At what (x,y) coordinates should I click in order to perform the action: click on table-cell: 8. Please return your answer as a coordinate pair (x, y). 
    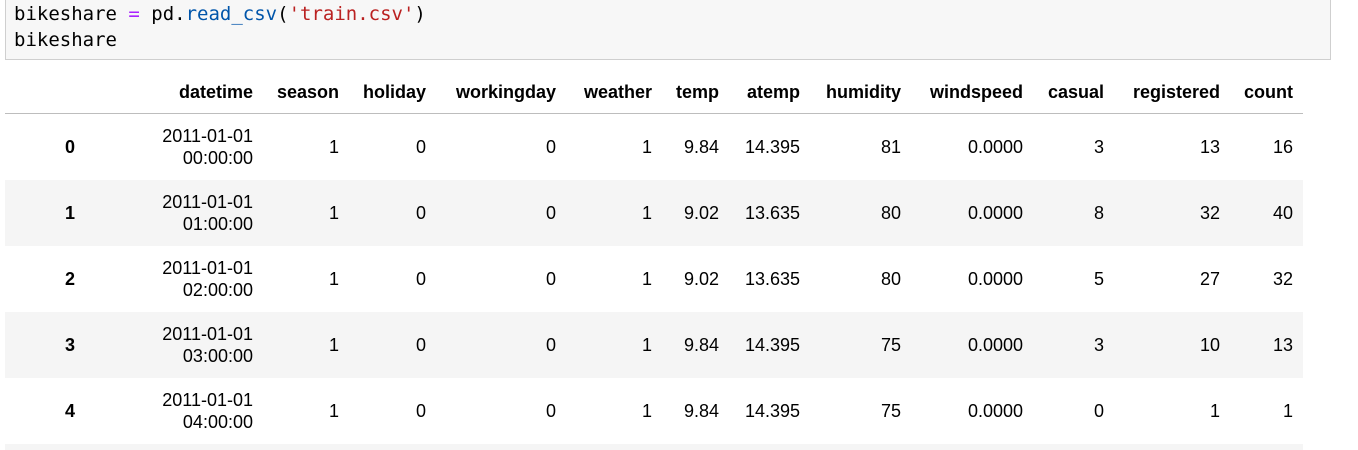
    Looking at the image, I should click on (1098, 212).